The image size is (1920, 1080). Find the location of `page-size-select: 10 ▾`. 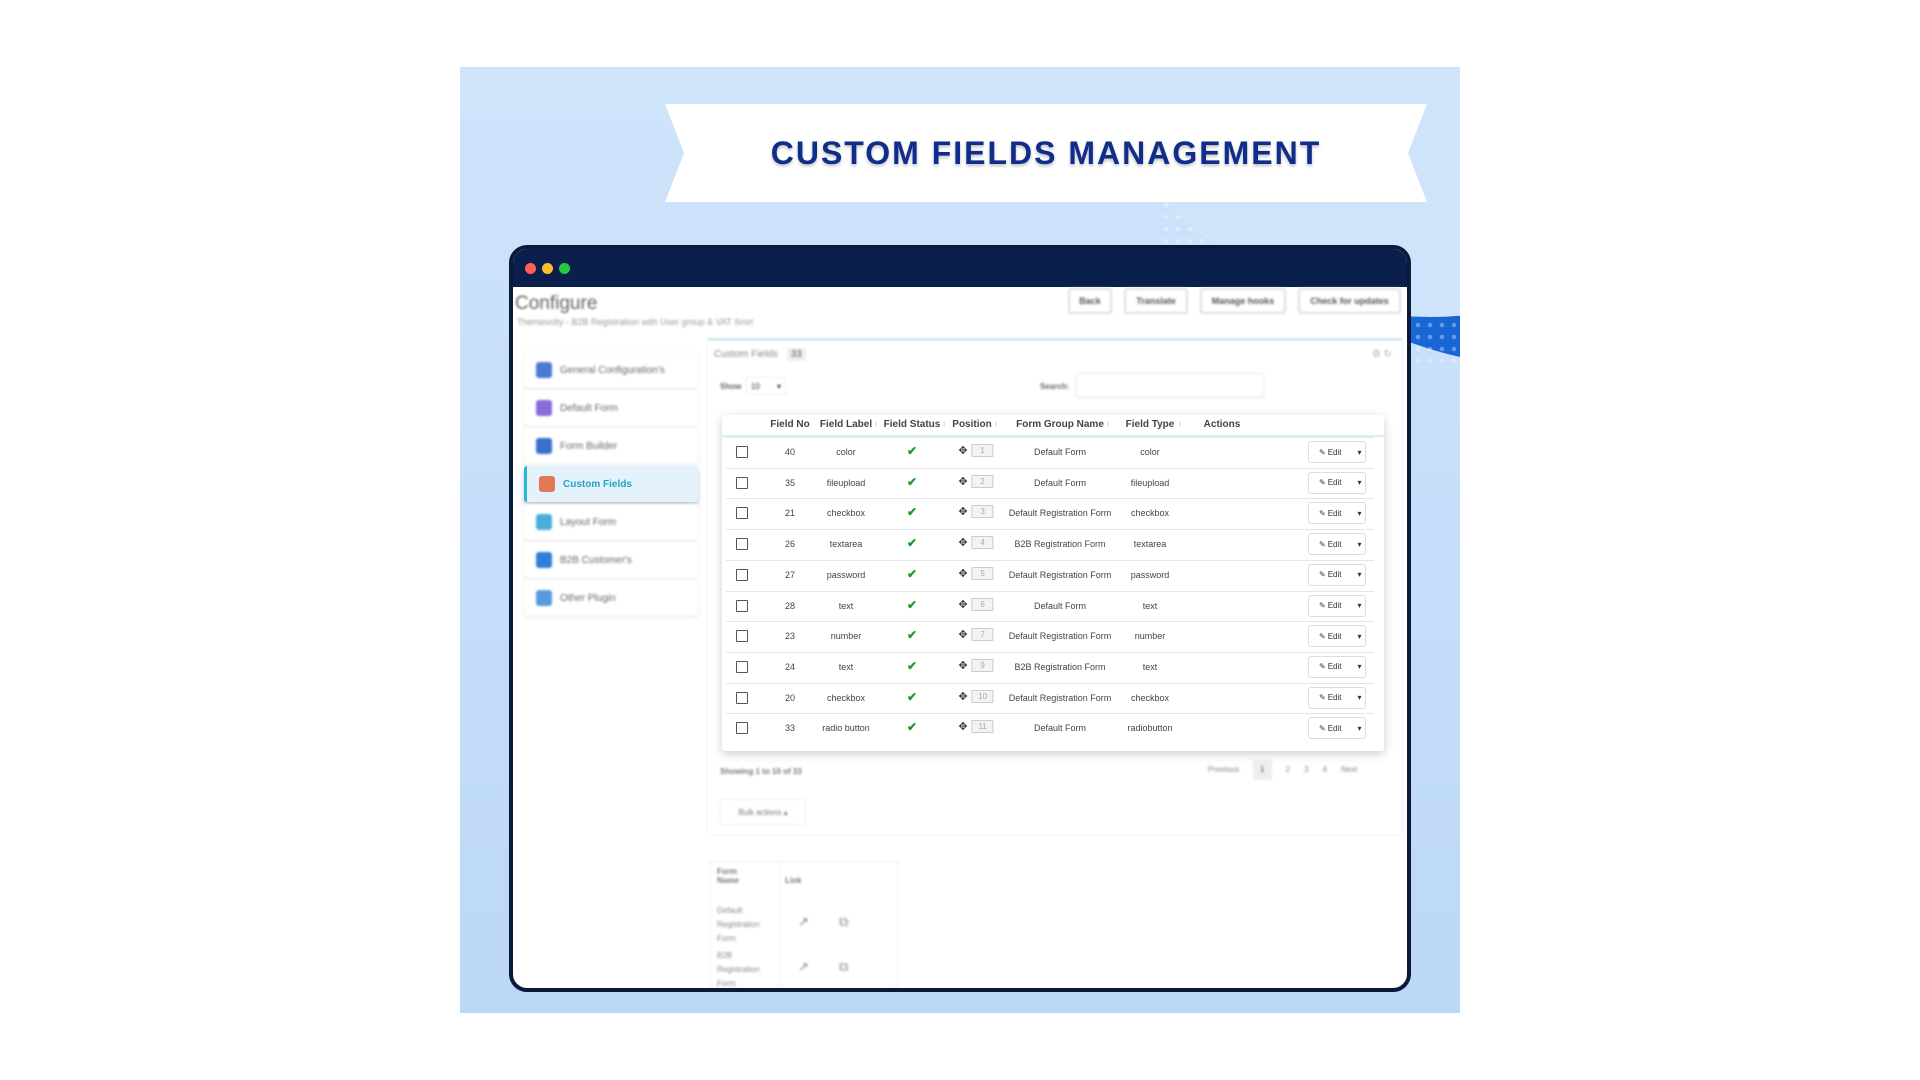

page-size-select: 10 ▾ is located at coordinates (766, 386).